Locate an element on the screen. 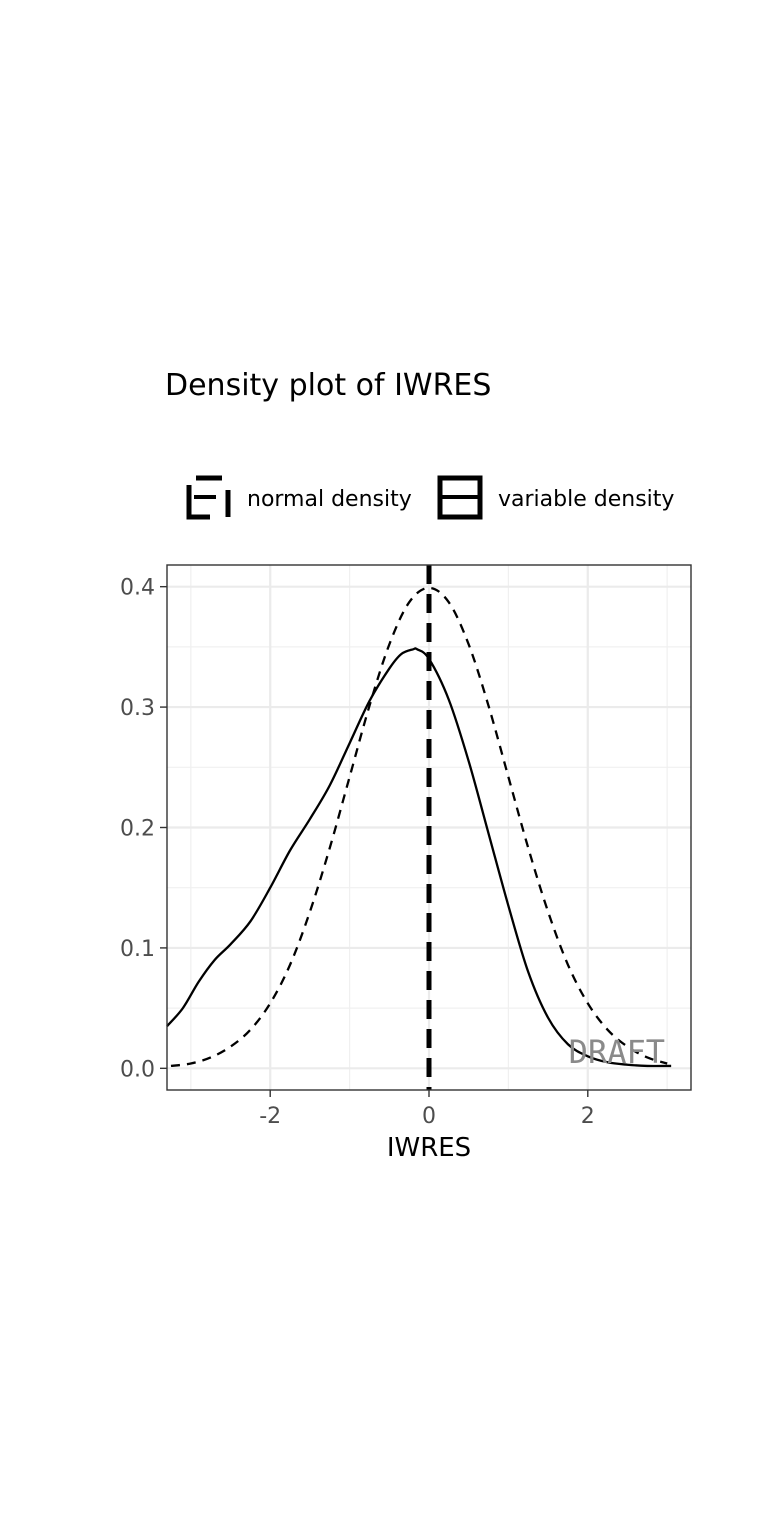  legend: normal density variable density is located at coordinates (430, 497).